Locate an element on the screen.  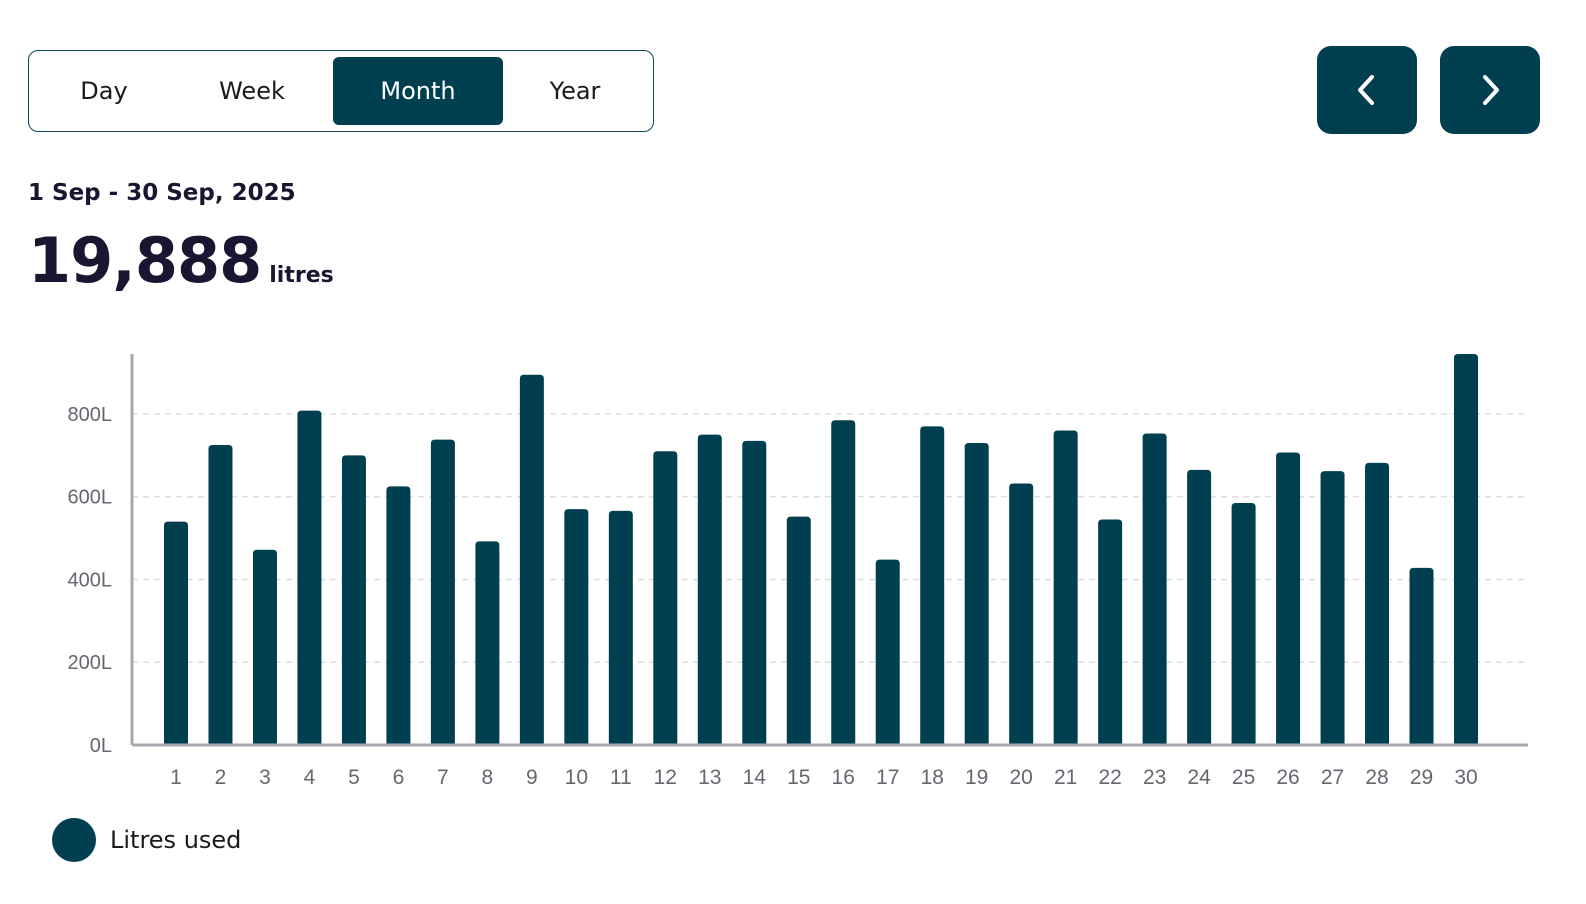
tab-day: Day is located at coordinates (104, 91).